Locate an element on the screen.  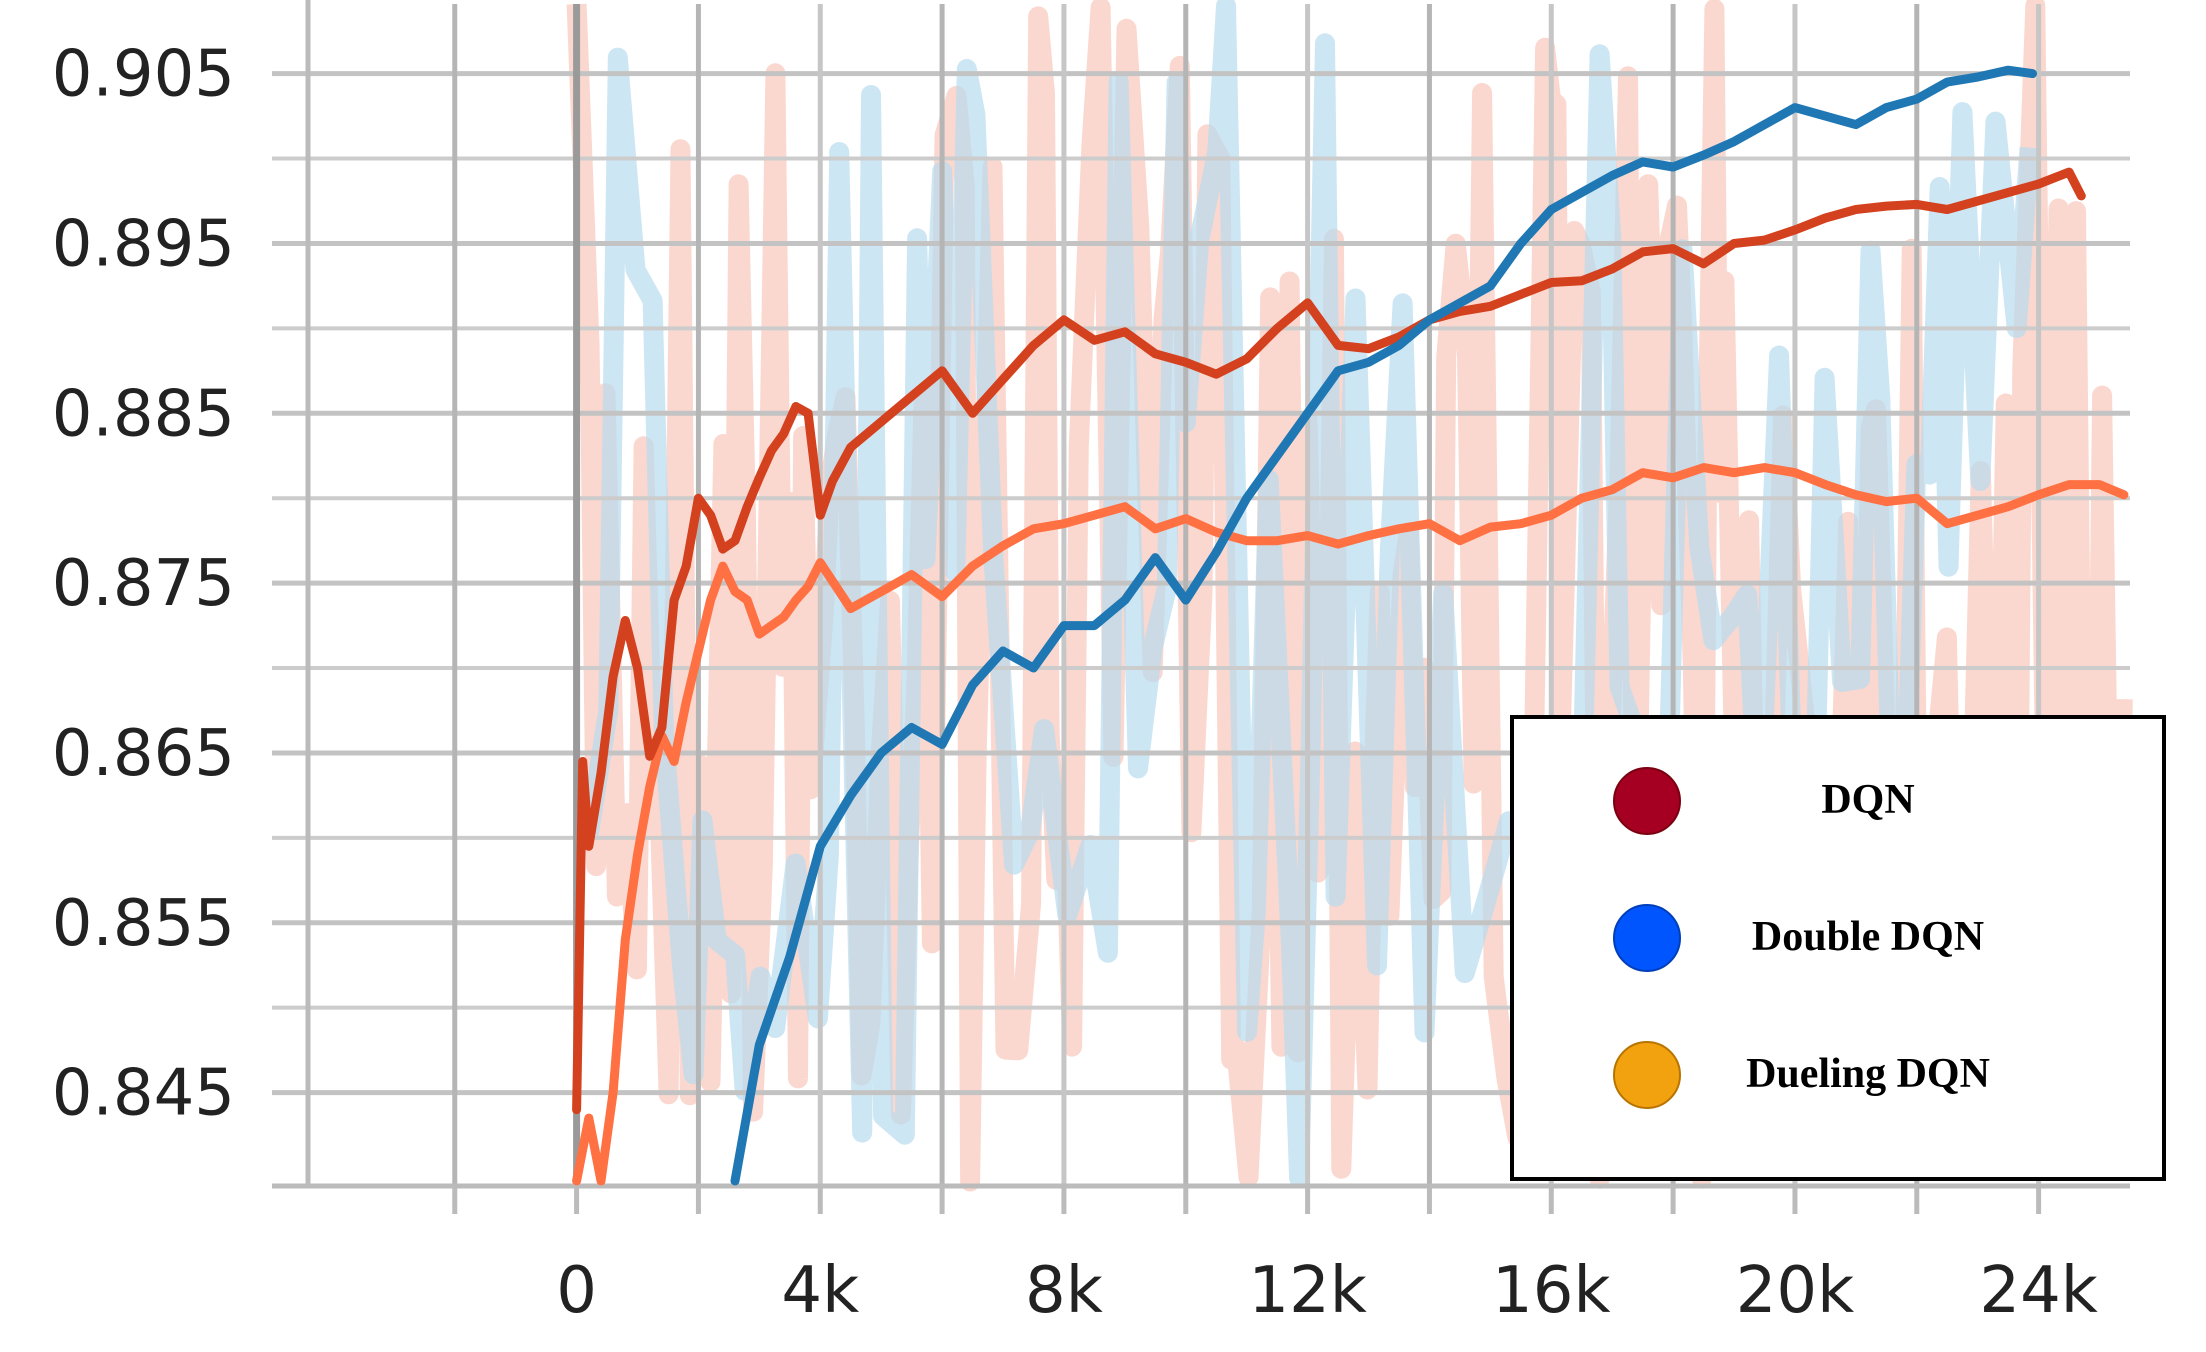
x-tick-label: 12k is located at coordinates (1307, 1291).